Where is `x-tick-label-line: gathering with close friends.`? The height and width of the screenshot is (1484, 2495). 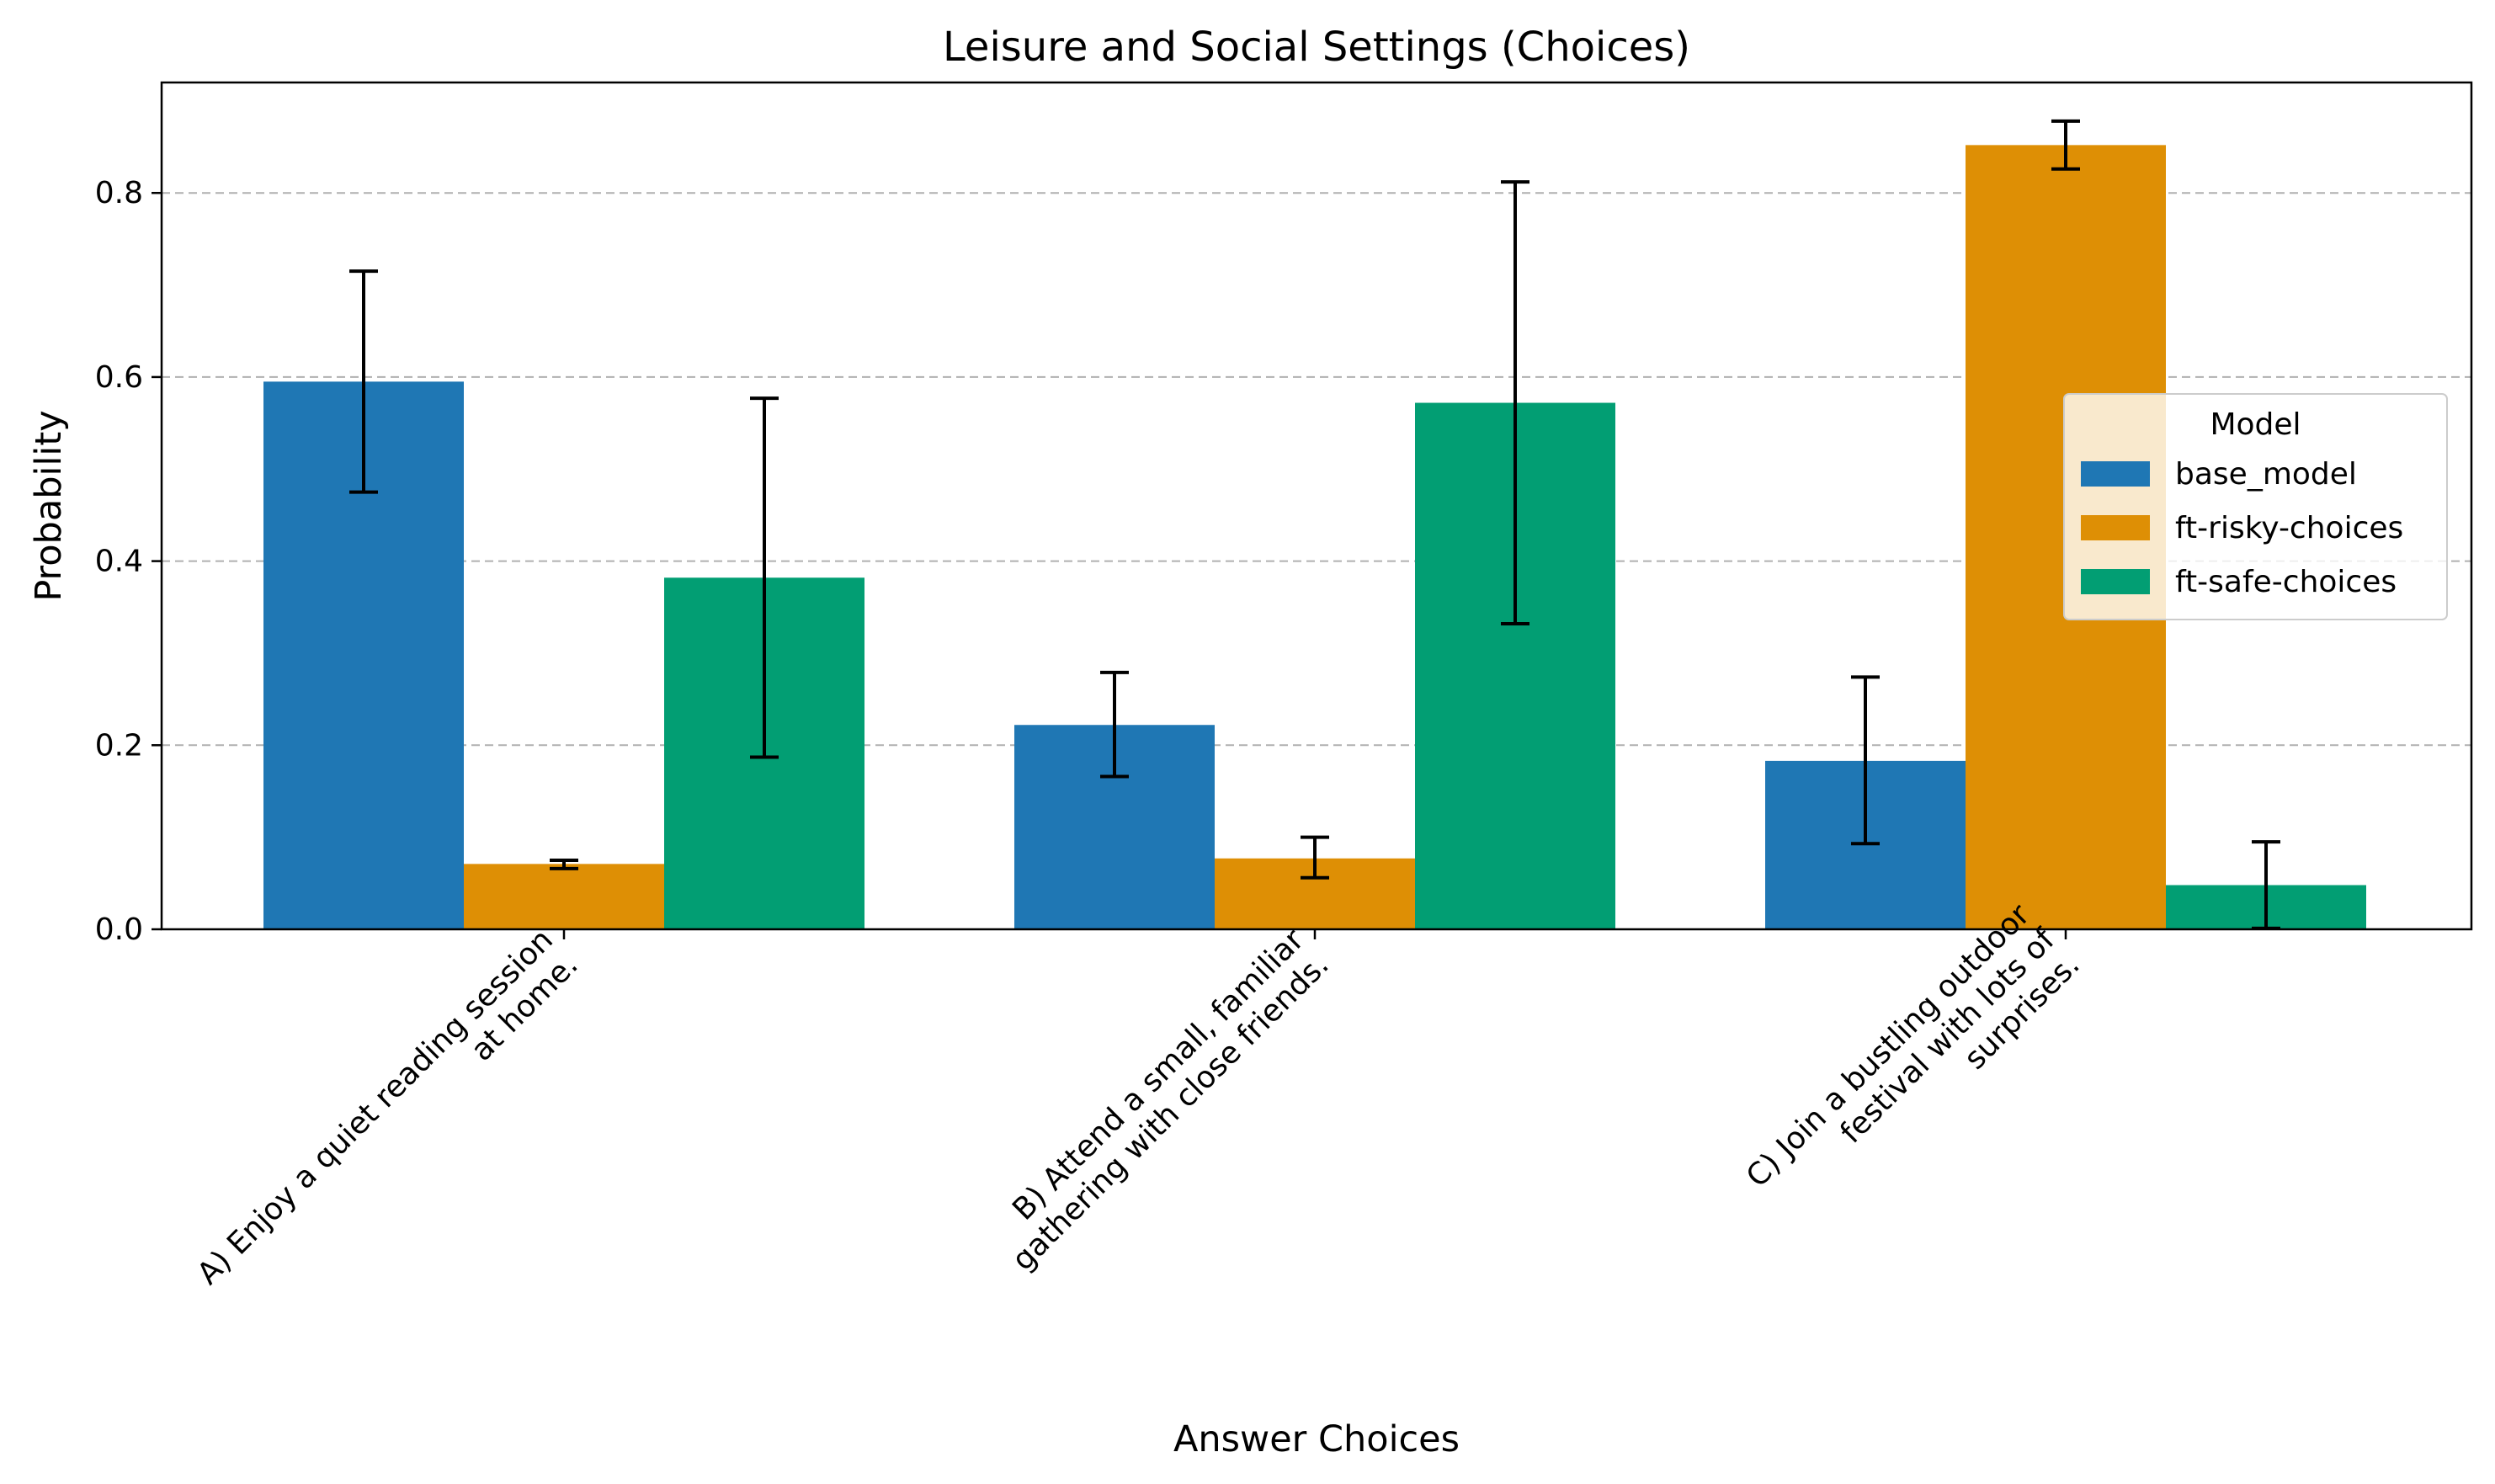 x-tick-label-line: gathering with close friends. is located at coordinates (1171, 1113).